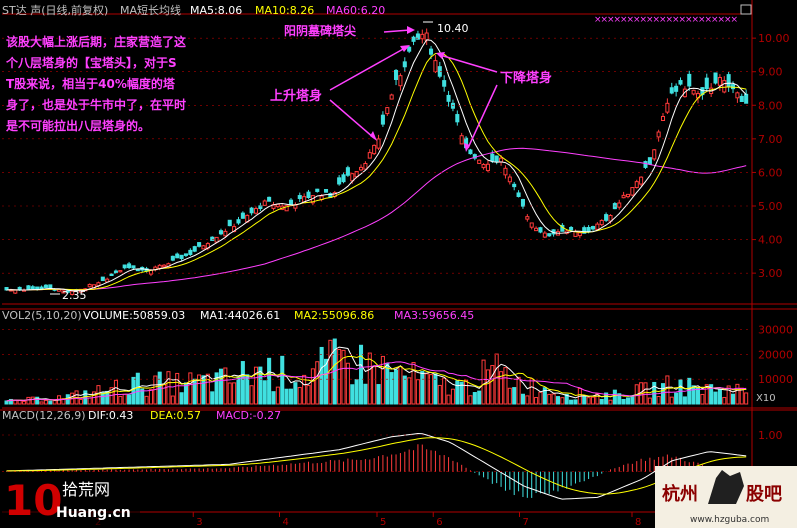 This screenshot has height=528, width=797. I want to click on description-line: 个八层塔身的【宝塔头】，对于S, so click(91, 62).